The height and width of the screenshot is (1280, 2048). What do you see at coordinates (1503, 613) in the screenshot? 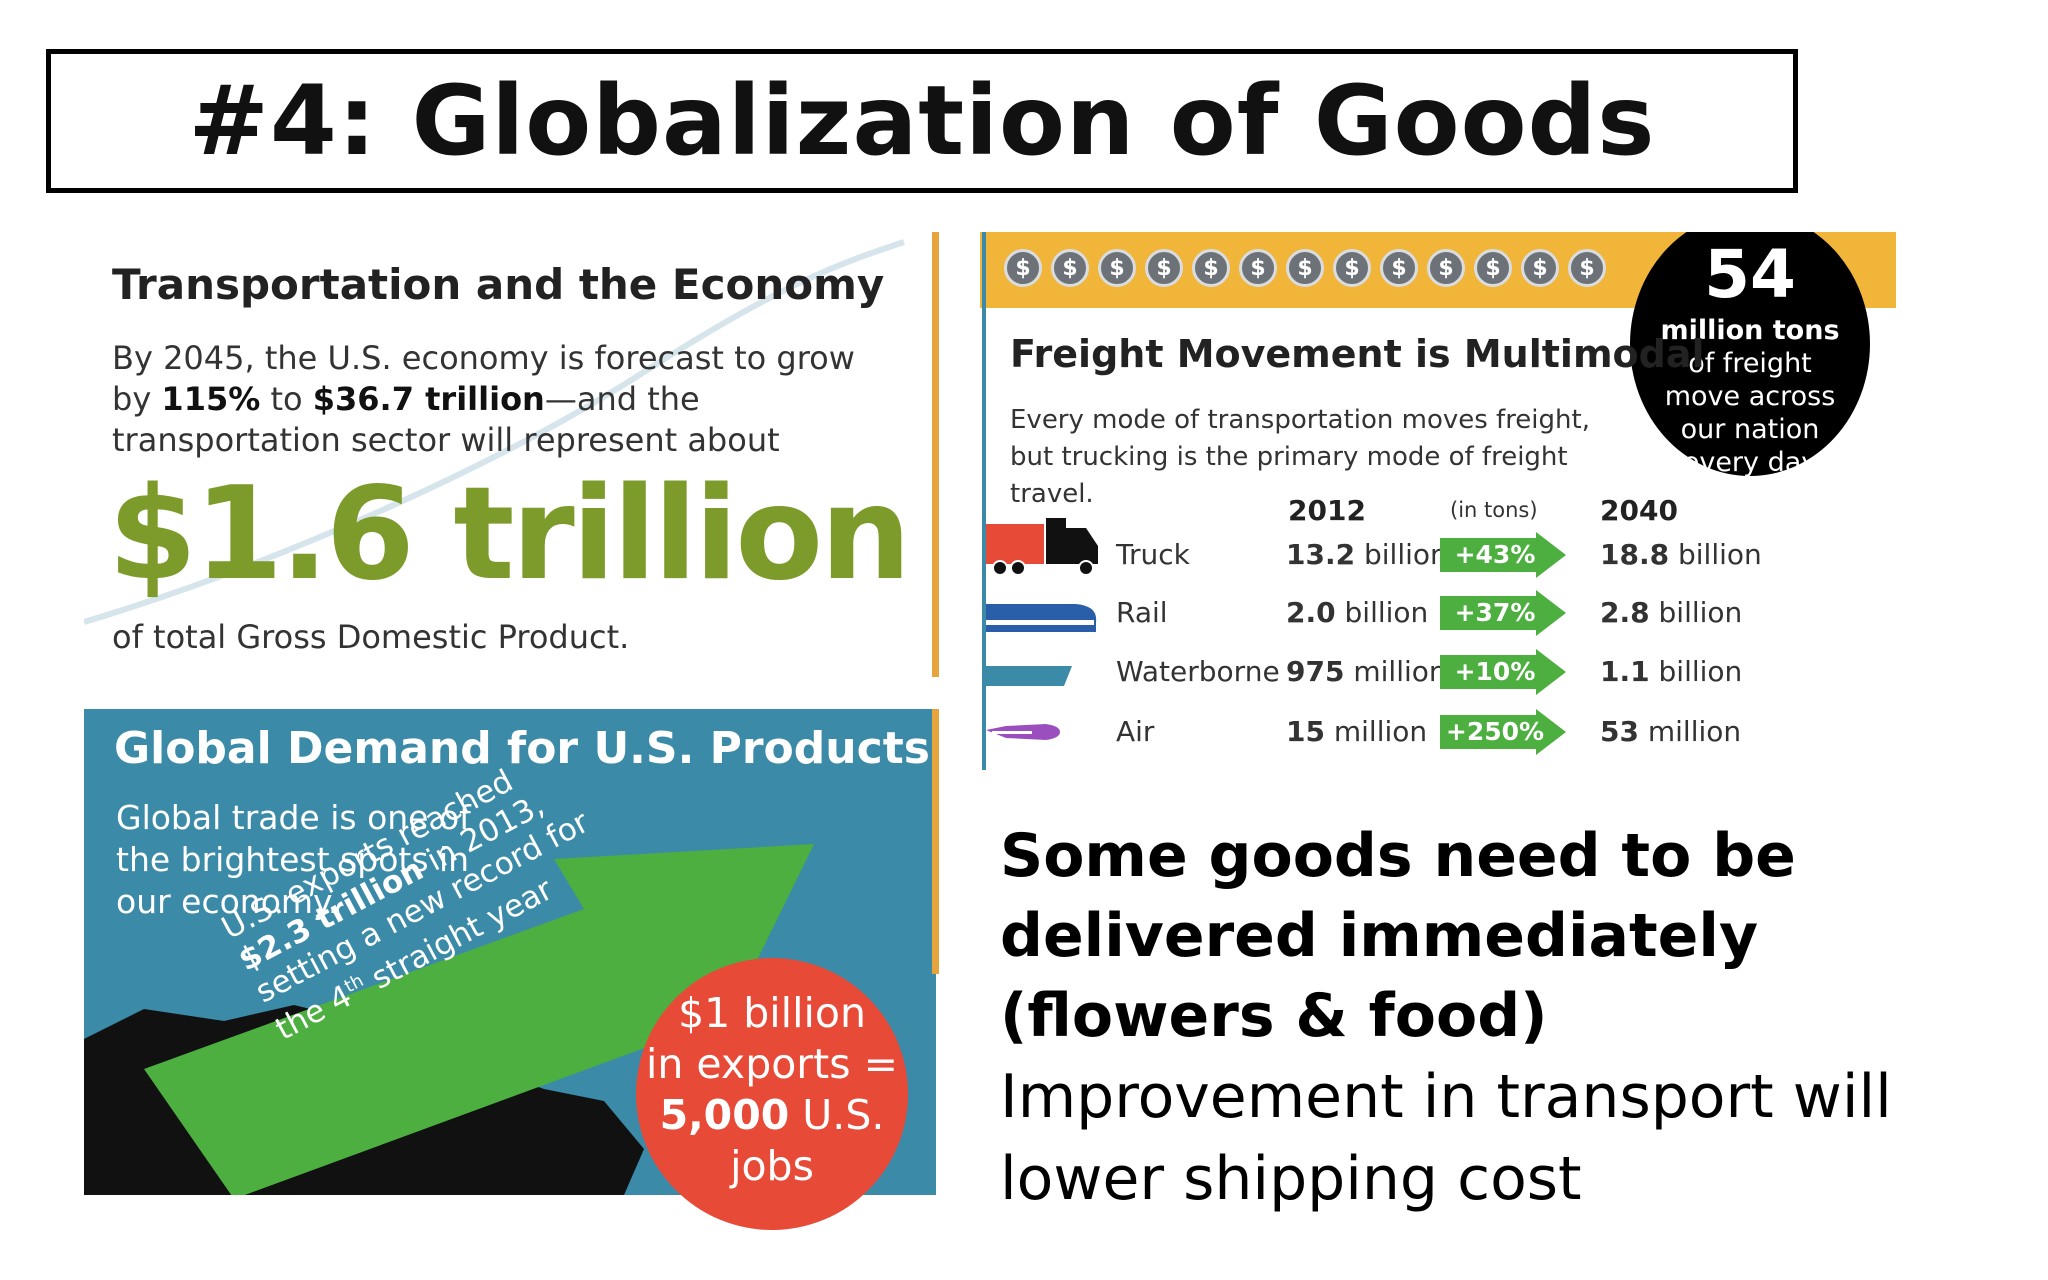
I see `row-rail-change: +37%` at bounding box center [1503, 613].